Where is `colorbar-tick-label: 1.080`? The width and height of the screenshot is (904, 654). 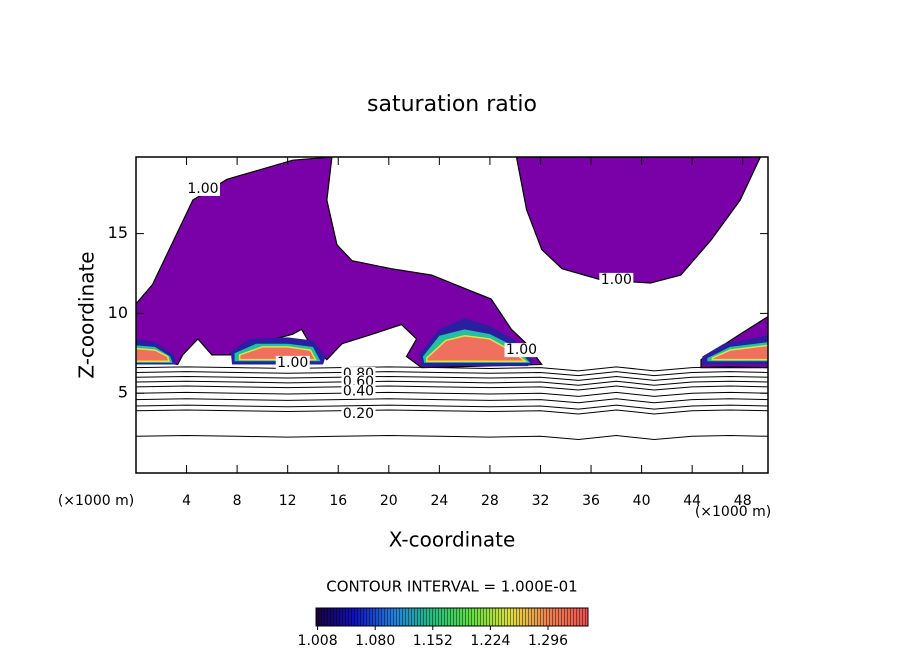 colorbar-tick-label: 1.080 is located at coordinates (375, 641).